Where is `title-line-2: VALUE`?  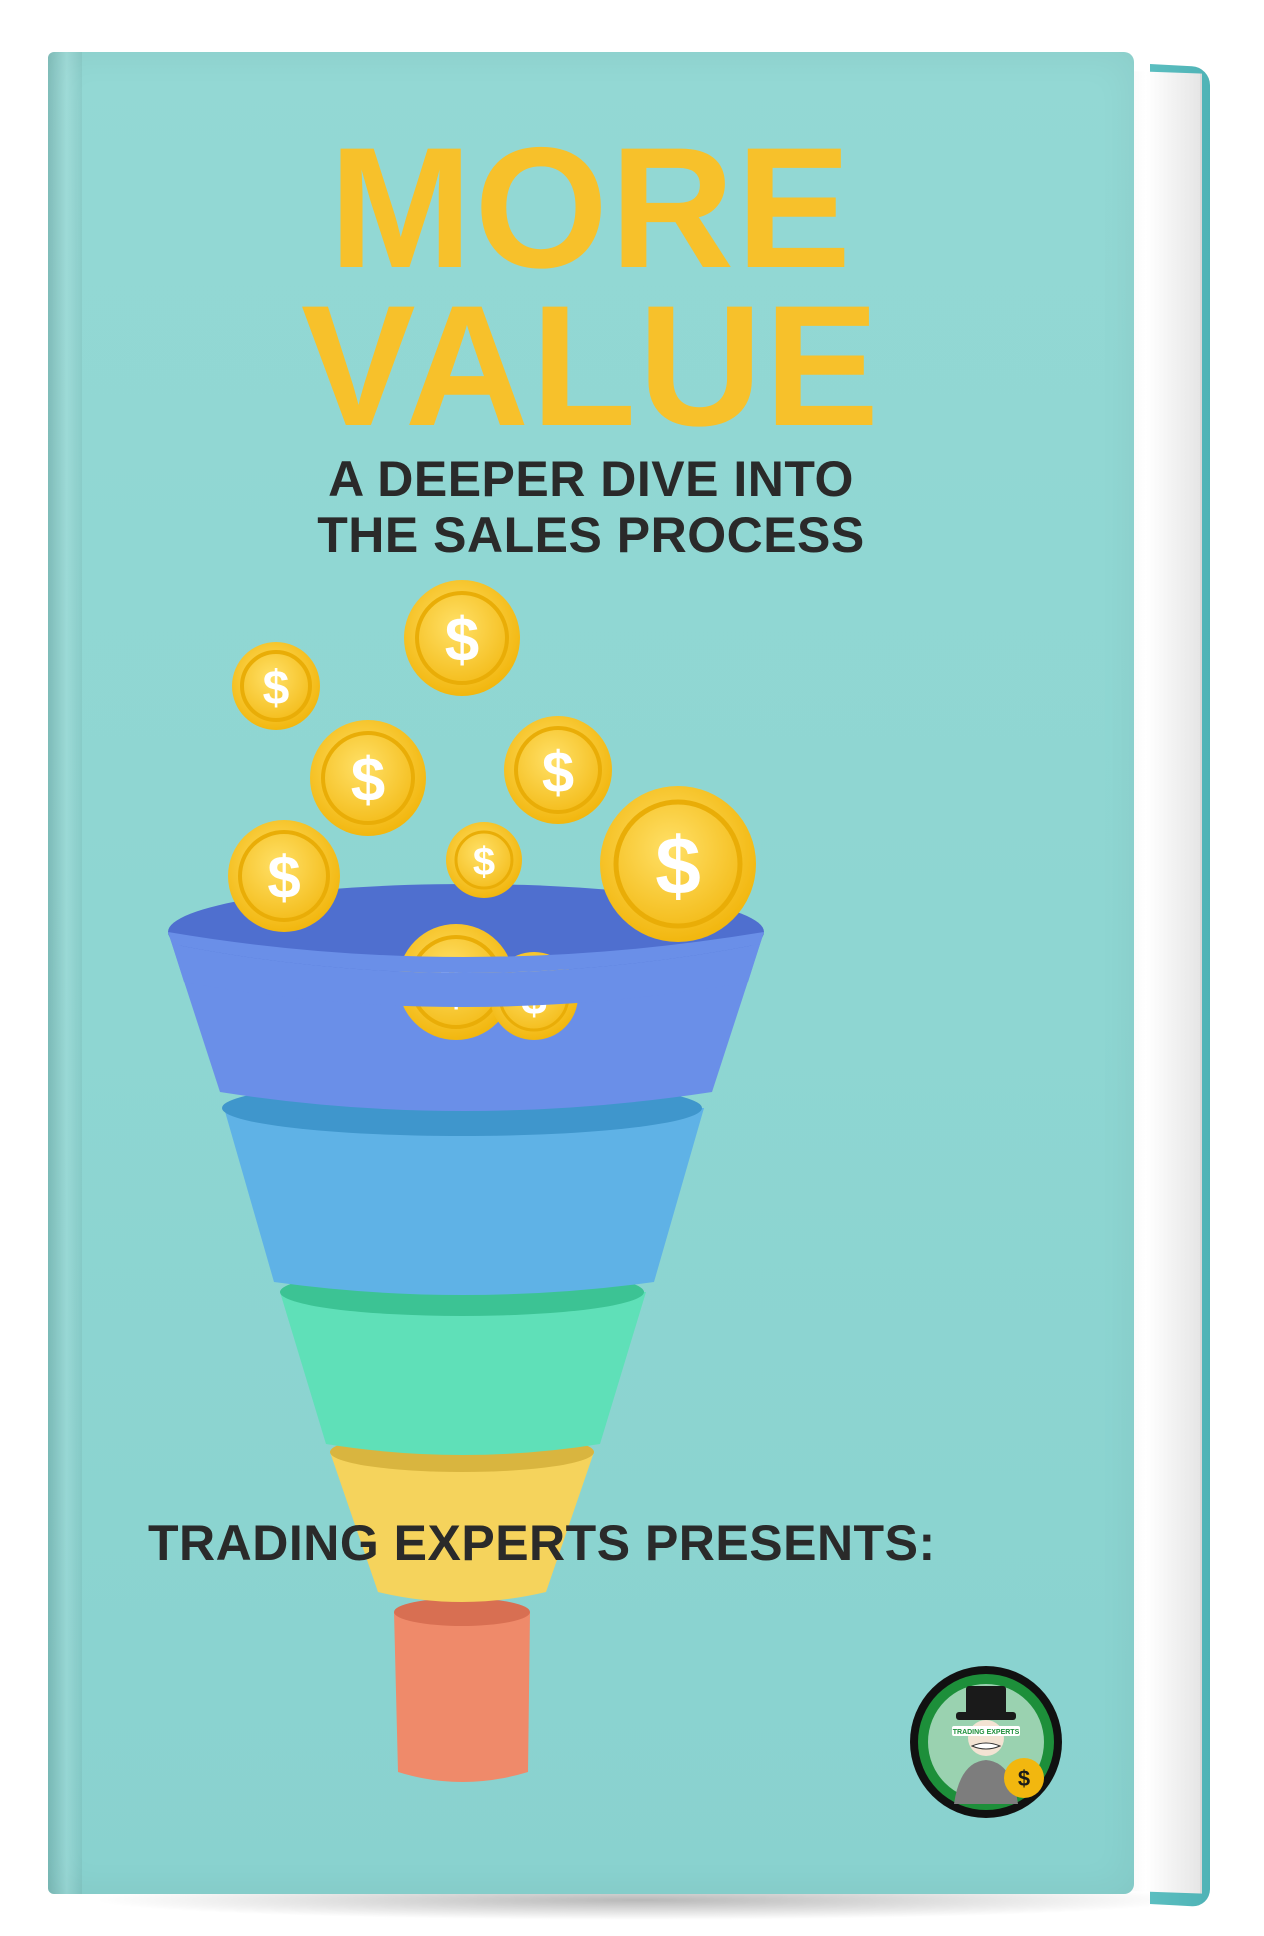 title-line-2: VALUE is located at coordinates (591, 366).